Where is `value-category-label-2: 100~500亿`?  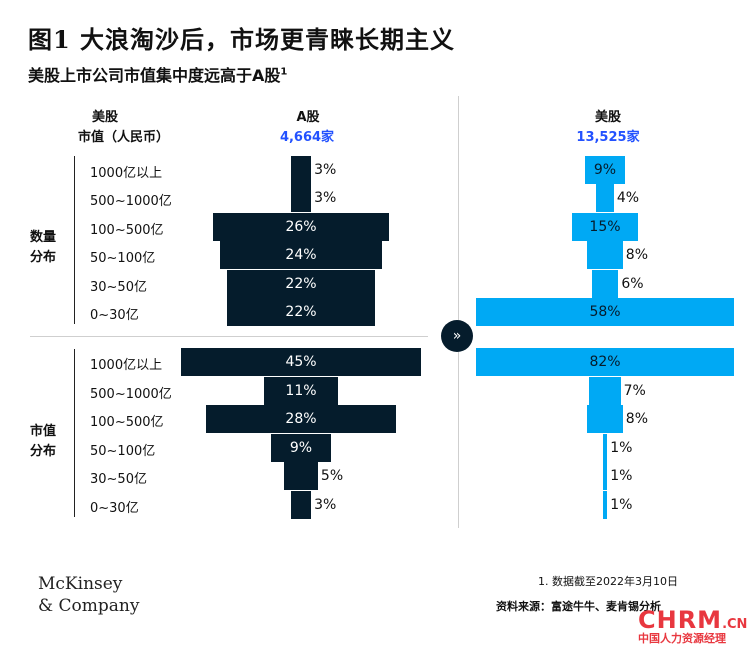 value-category-label-2: 100~500亿 is located at coordinates (127, 422).